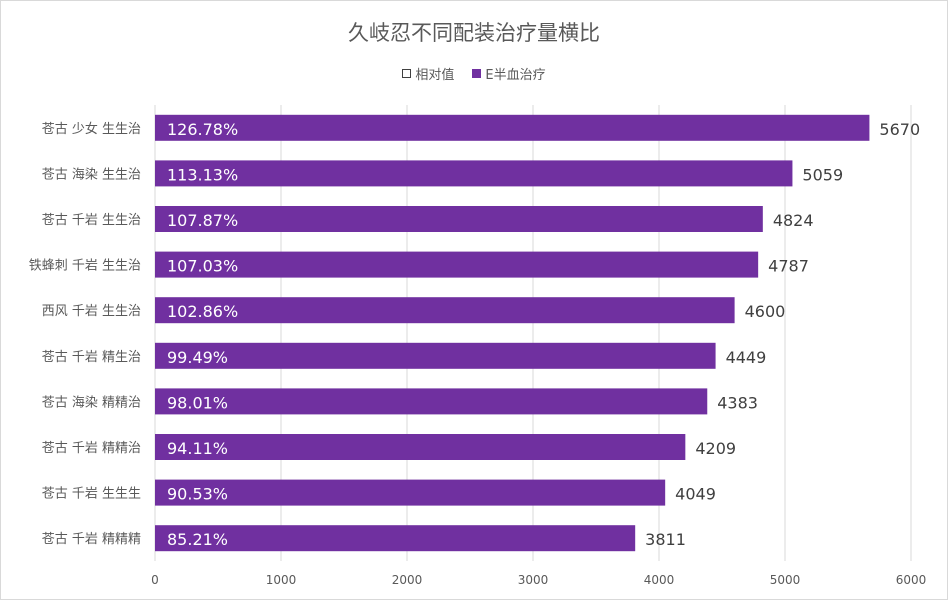 The width and height of the screenshot is (948, 600). Describe the element at coordinates (407, 580) in the screenshot. I see `x-tick-label-2000: 2000` at that location.